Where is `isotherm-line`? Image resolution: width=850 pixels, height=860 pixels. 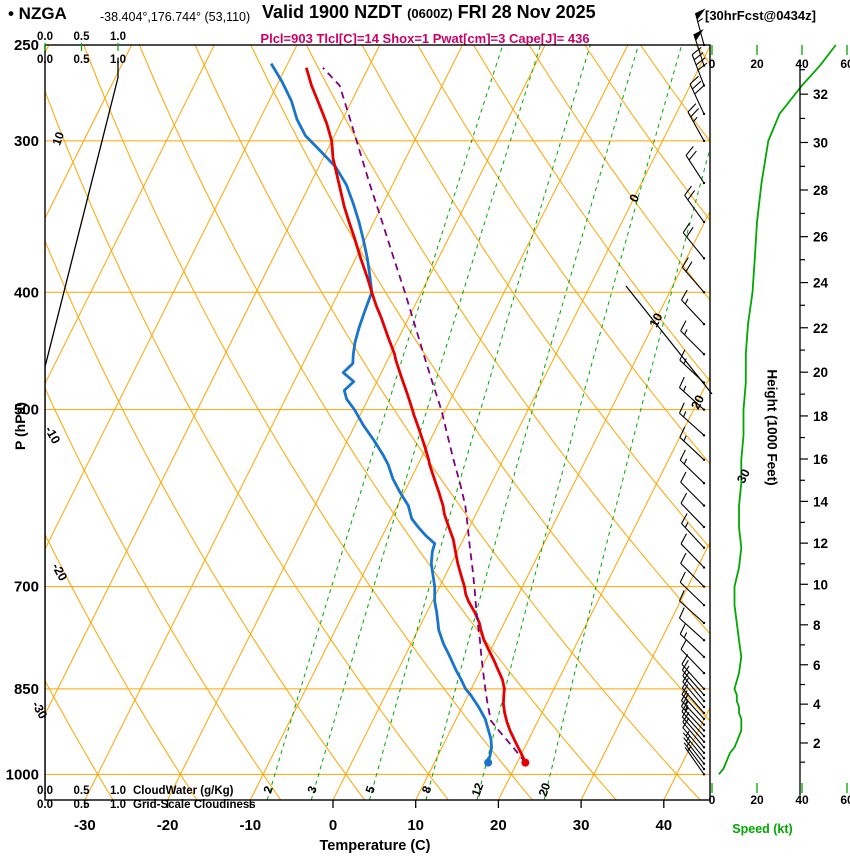 isotherm-line is located at coordinates (89, 132).